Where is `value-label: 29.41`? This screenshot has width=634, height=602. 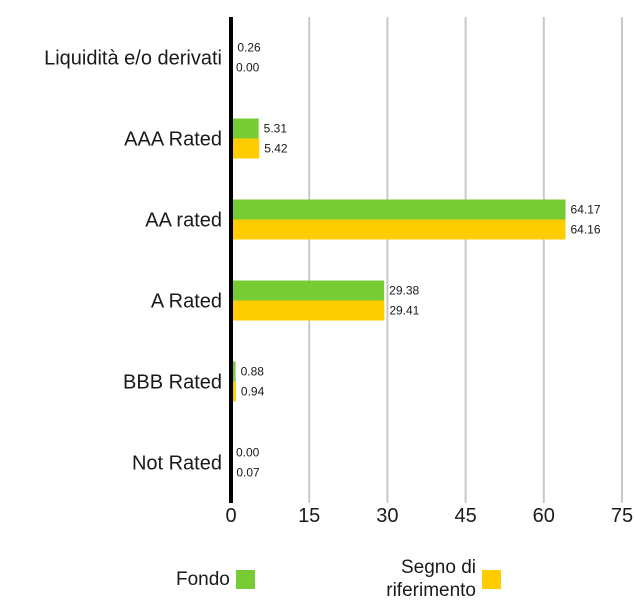
value-label: 29.41 is located at coordinates (404, 311).